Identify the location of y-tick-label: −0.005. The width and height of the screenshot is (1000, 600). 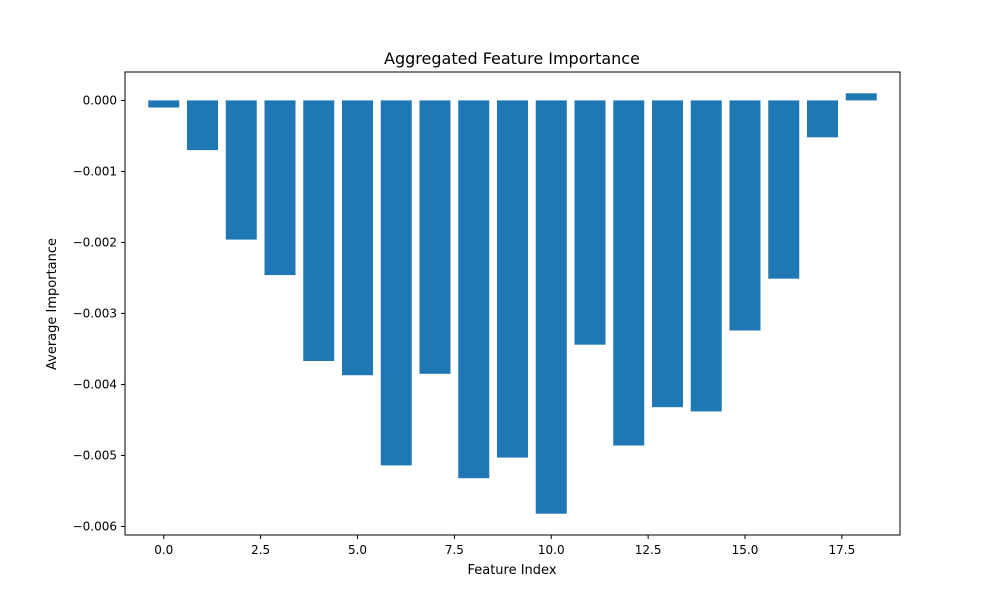
(95, 455).